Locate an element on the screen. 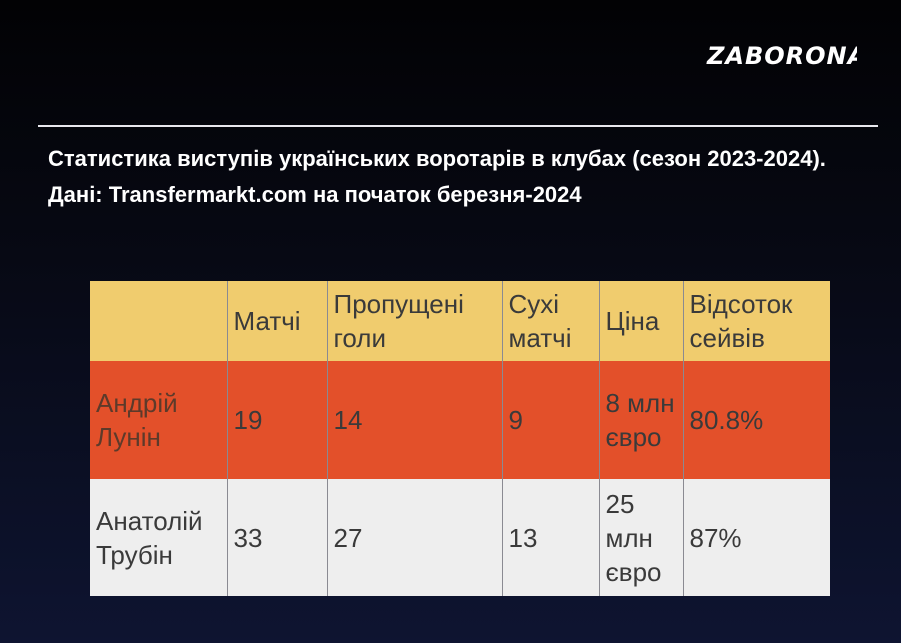  header-cell-matches: Матчі is located at coordinates (276, 321).